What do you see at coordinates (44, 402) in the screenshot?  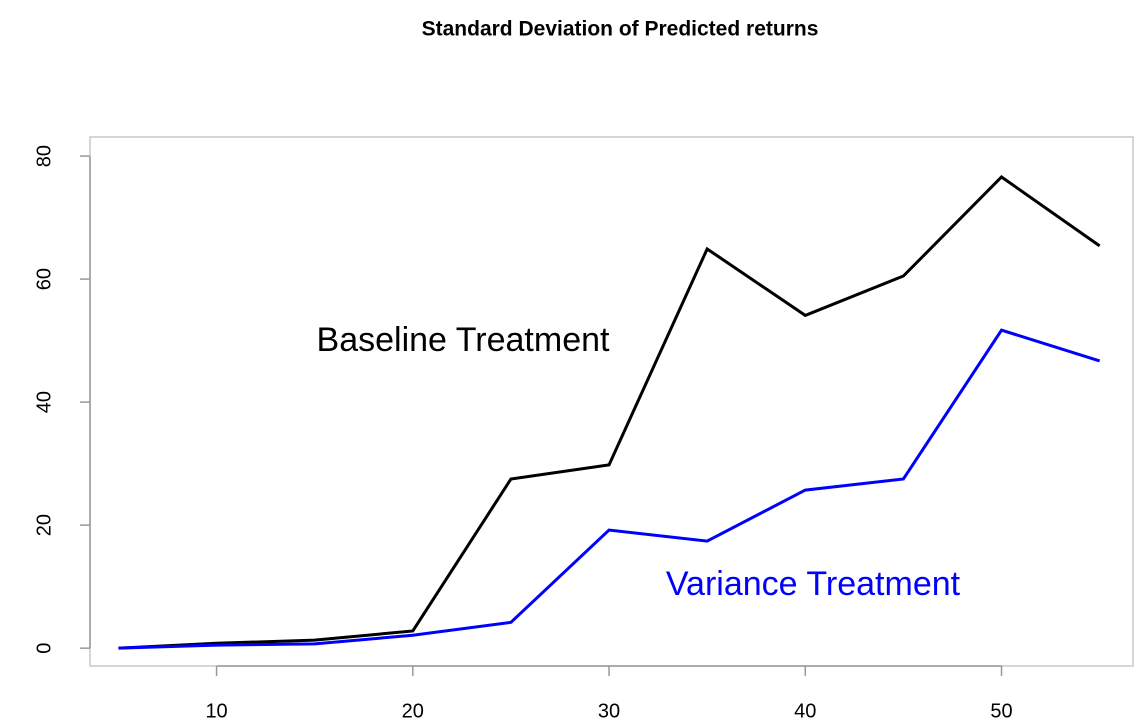 I see `y-tick-label: 40` at bounding box center [44, 402].